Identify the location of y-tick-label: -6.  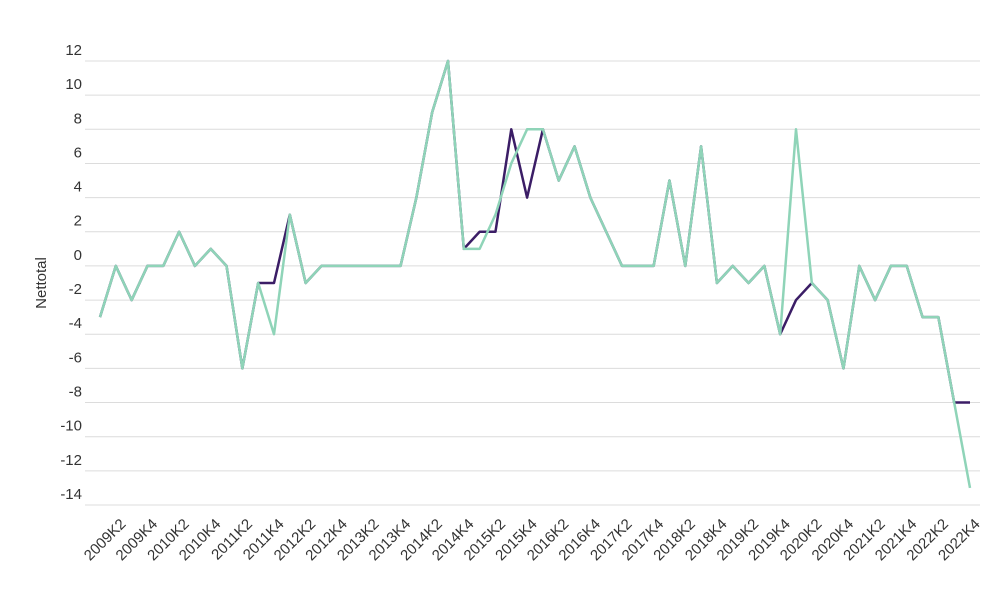
(75, 357).